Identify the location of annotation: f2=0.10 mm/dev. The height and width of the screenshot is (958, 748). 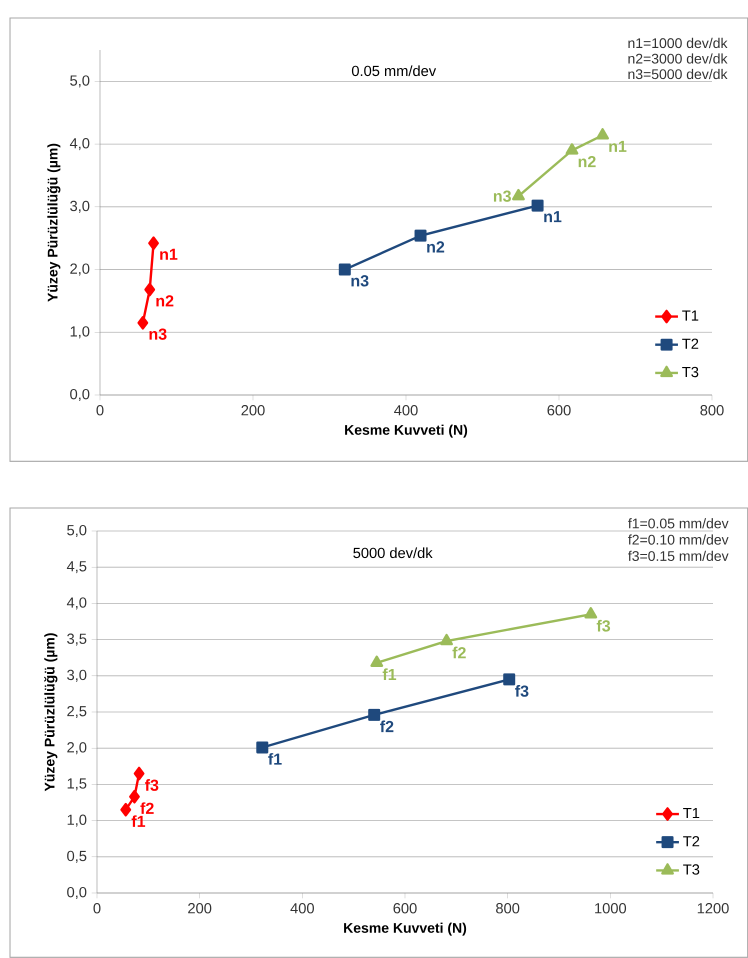
(678, 539).